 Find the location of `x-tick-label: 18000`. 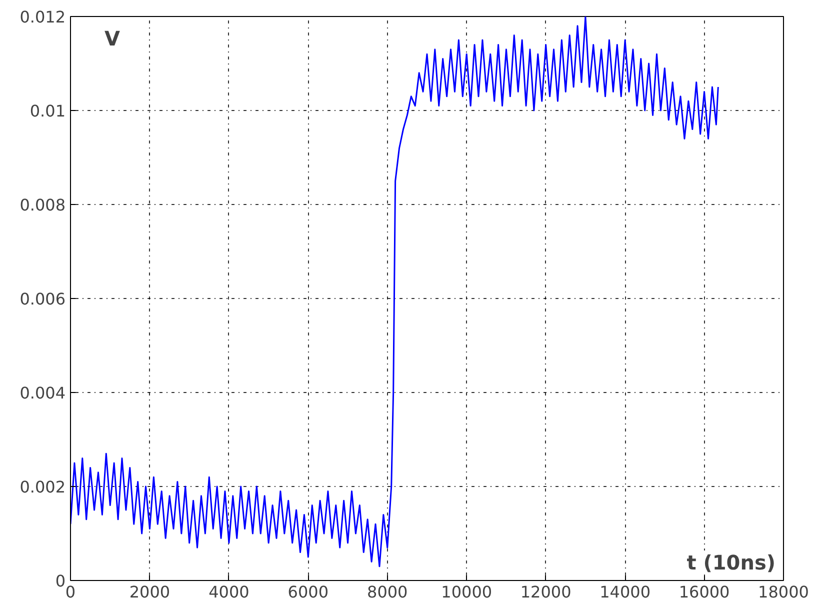

x-tick-label: 18000 is located at coordinates (783, 592).